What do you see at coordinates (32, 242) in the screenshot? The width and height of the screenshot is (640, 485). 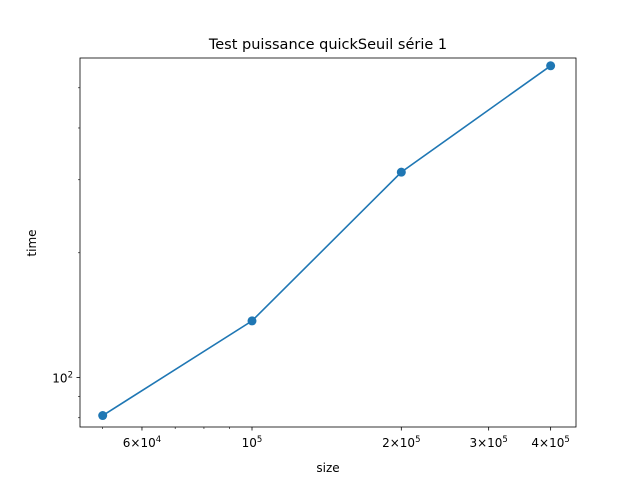 I see `y-axis-label: time` at bounding box center [32, 242].